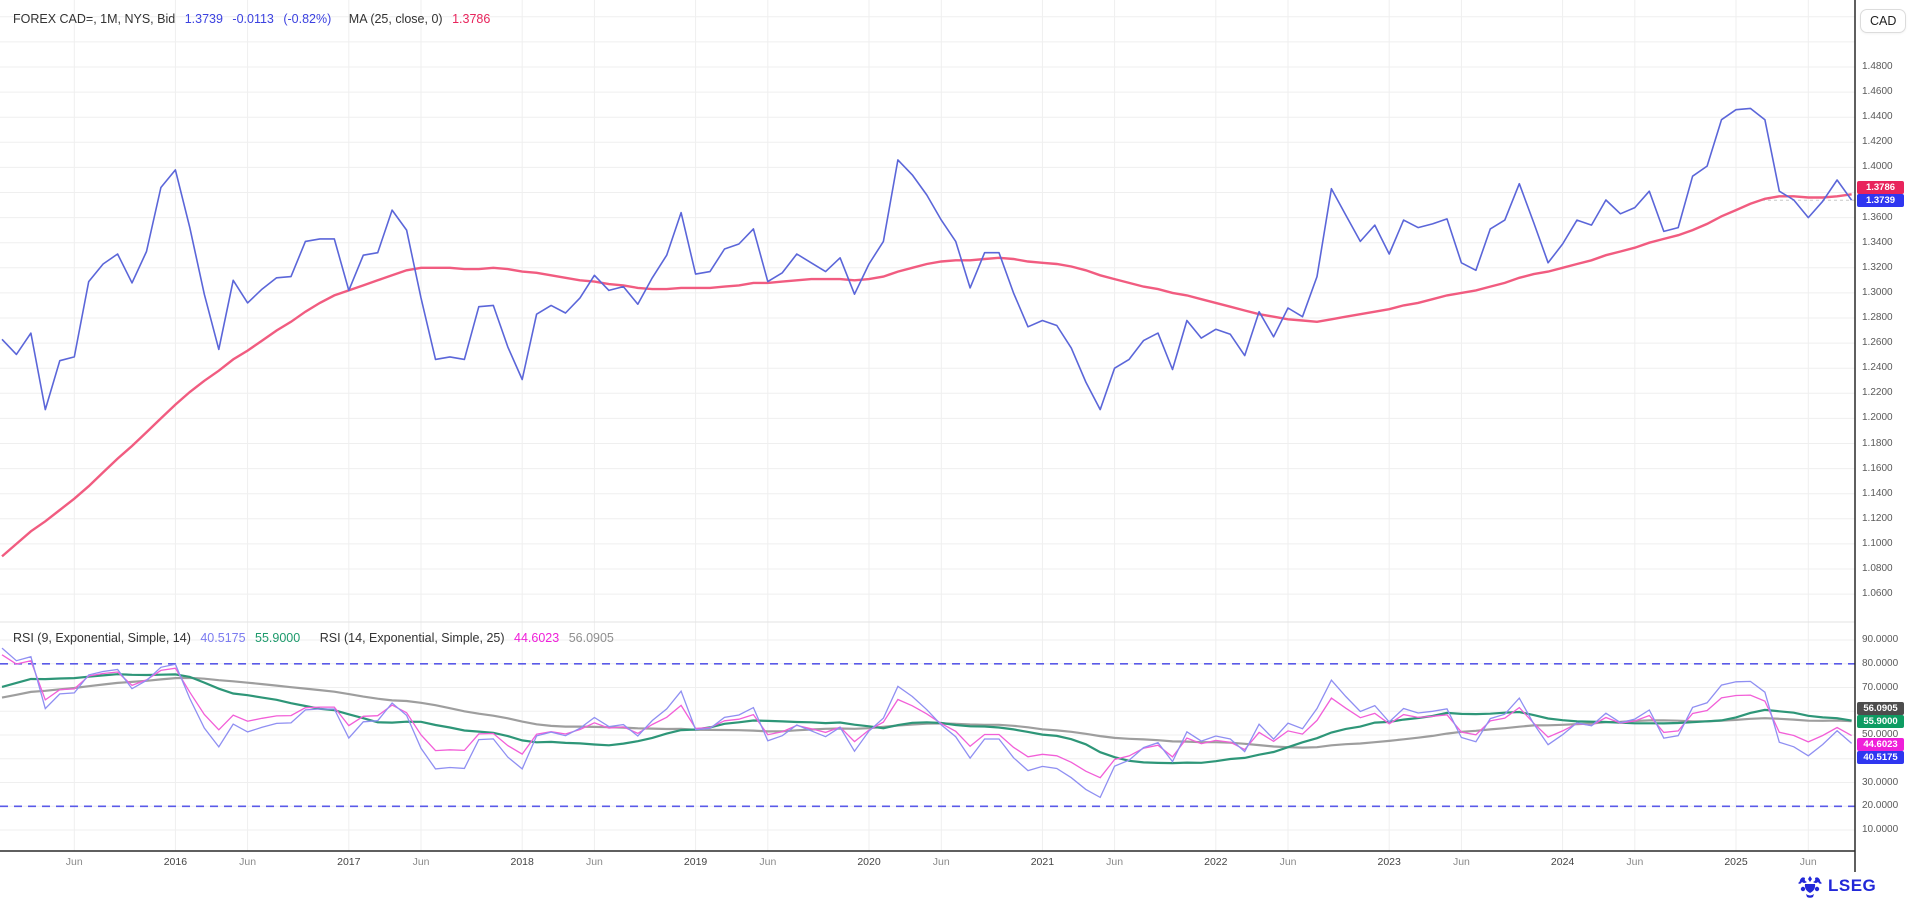 The image size is (1916, 905). Describe the element at coordinates (1883, 21) in the screenshot. I see `currency-button: CAD` at that location.